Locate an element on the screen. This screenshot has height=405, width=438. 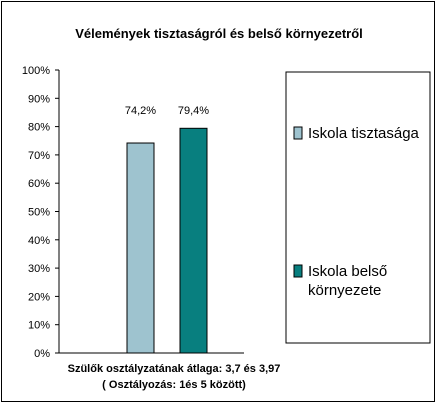
data-label: 74,2% is located at coordinates (140, 111).